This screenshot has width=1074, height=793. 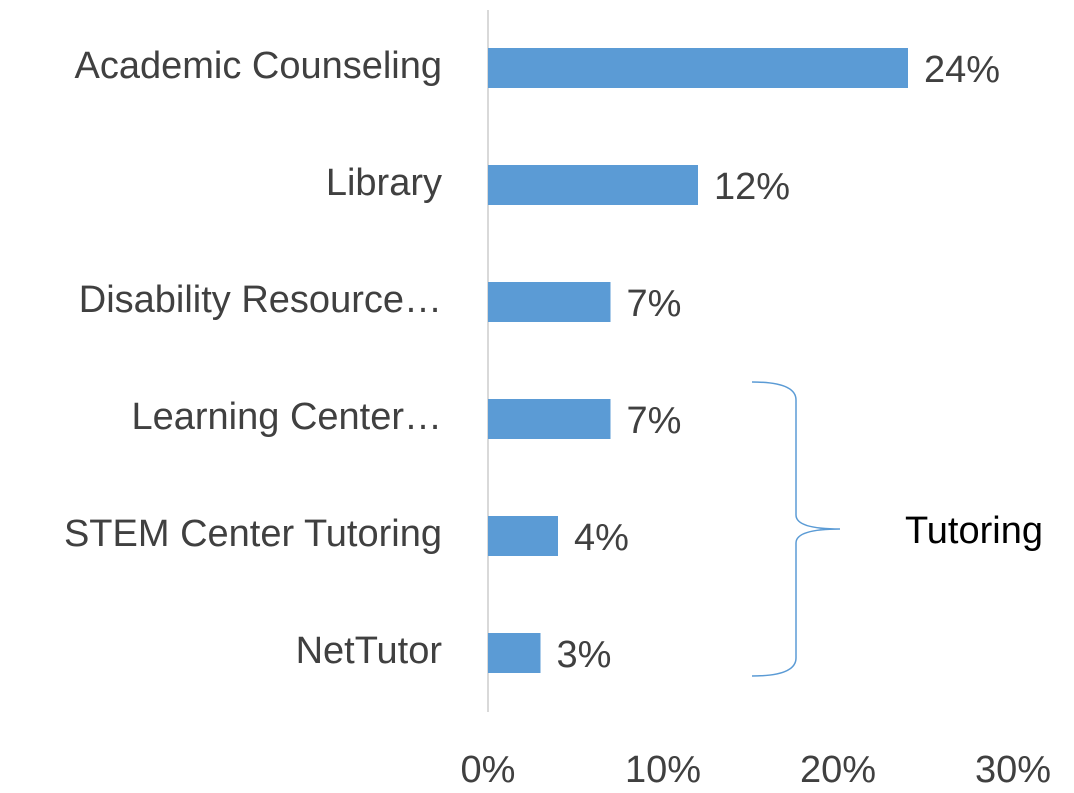 I want to click on data-label: 4%, so click(x=601, y=538).